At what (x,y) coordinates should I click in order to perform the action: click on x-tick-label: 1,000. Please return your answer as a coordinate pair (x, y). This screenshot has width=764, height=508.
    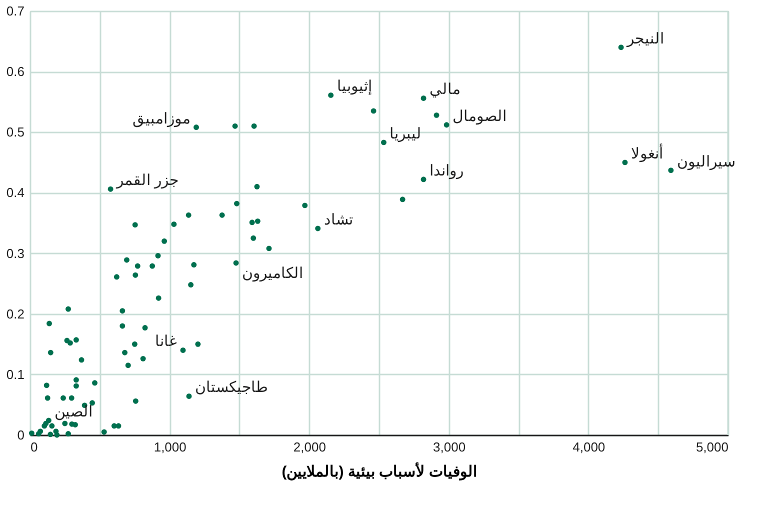
    Looking at the image, I should click on (170, 447).